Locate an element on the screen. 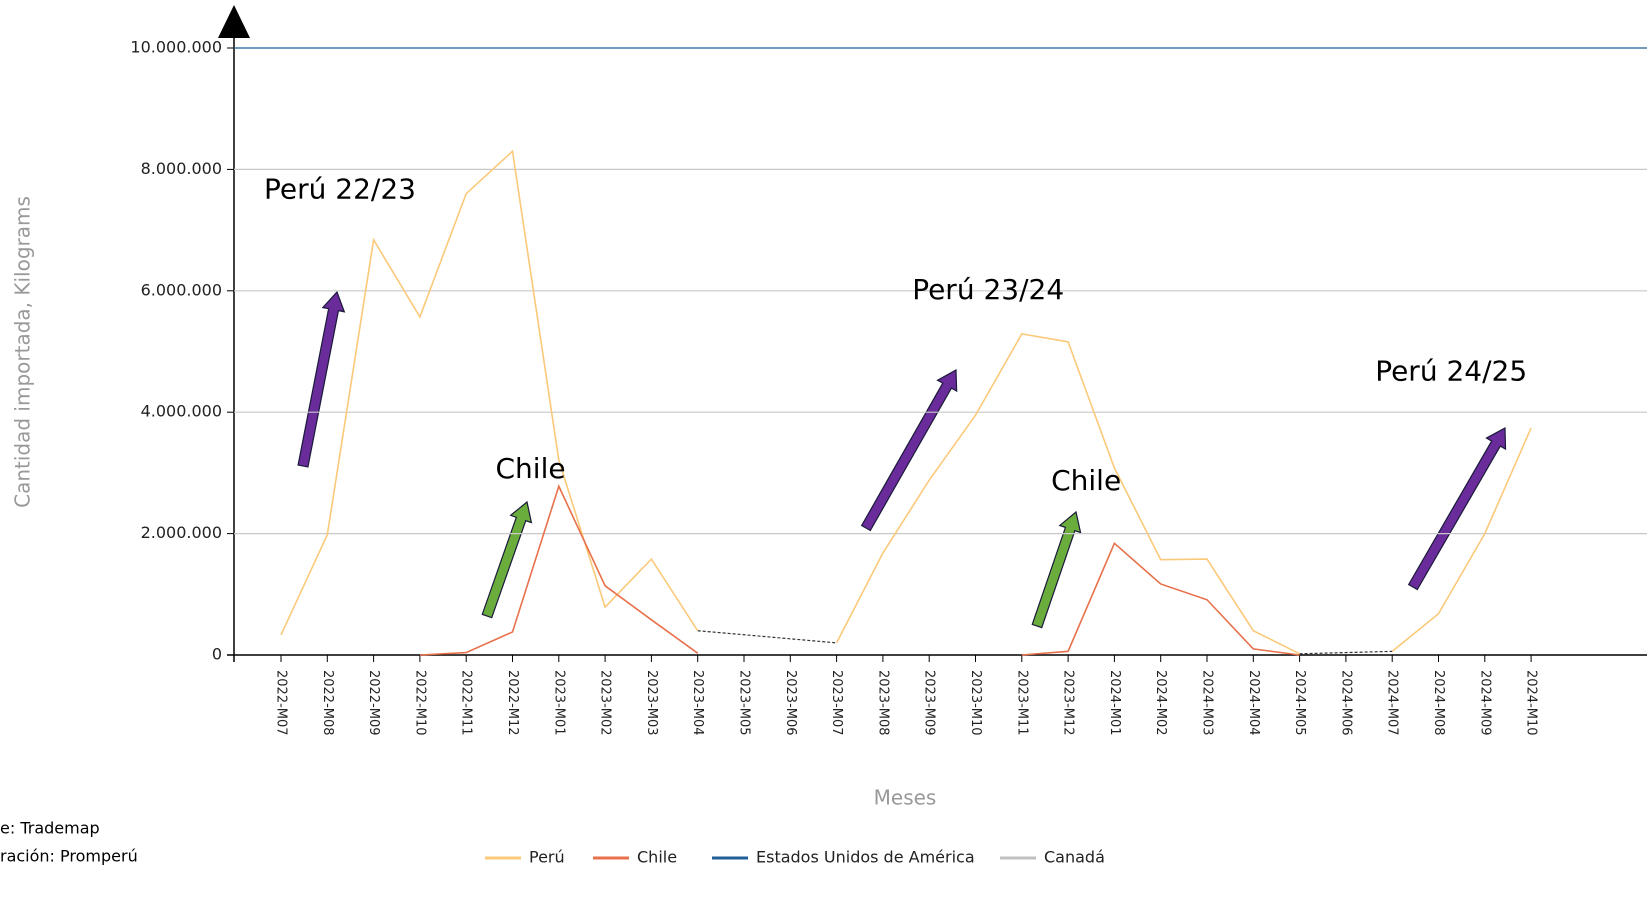 The width and height of the screenshot is (1647, 912). annotation: Perú 22/23 is located at coordinates (340, 189).